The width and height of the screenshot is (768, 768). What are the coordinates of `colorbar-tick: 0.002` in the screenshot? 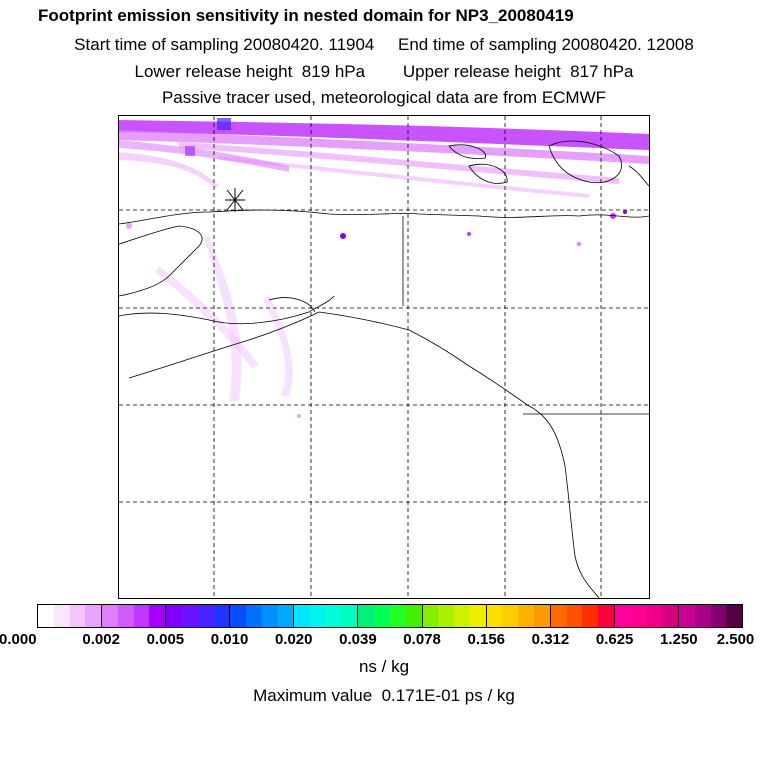 It's located at (101, 639).